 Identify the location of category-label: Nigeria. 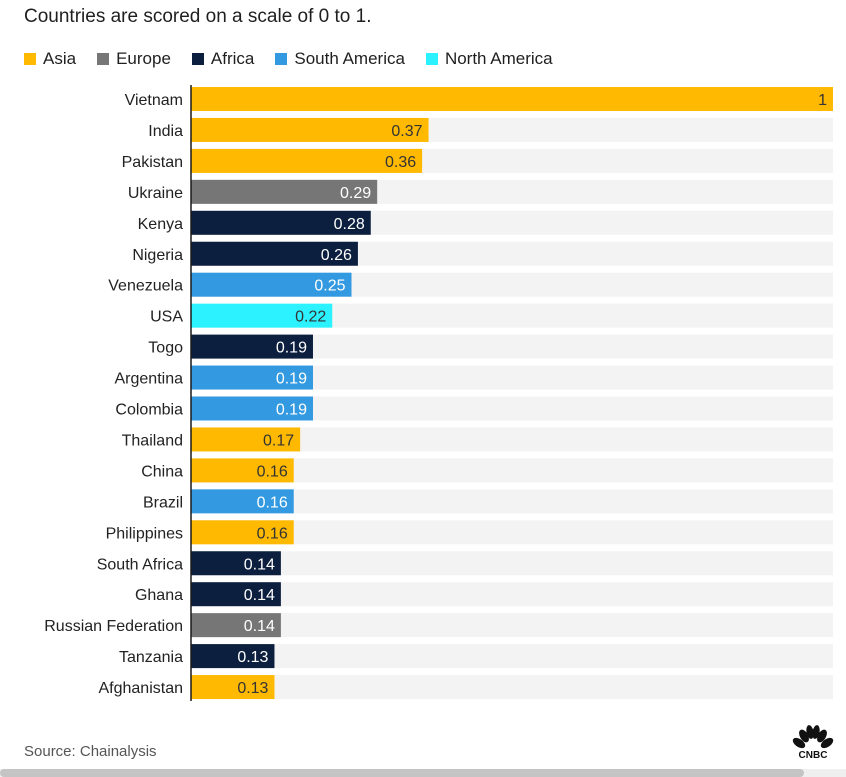
(157, 255).